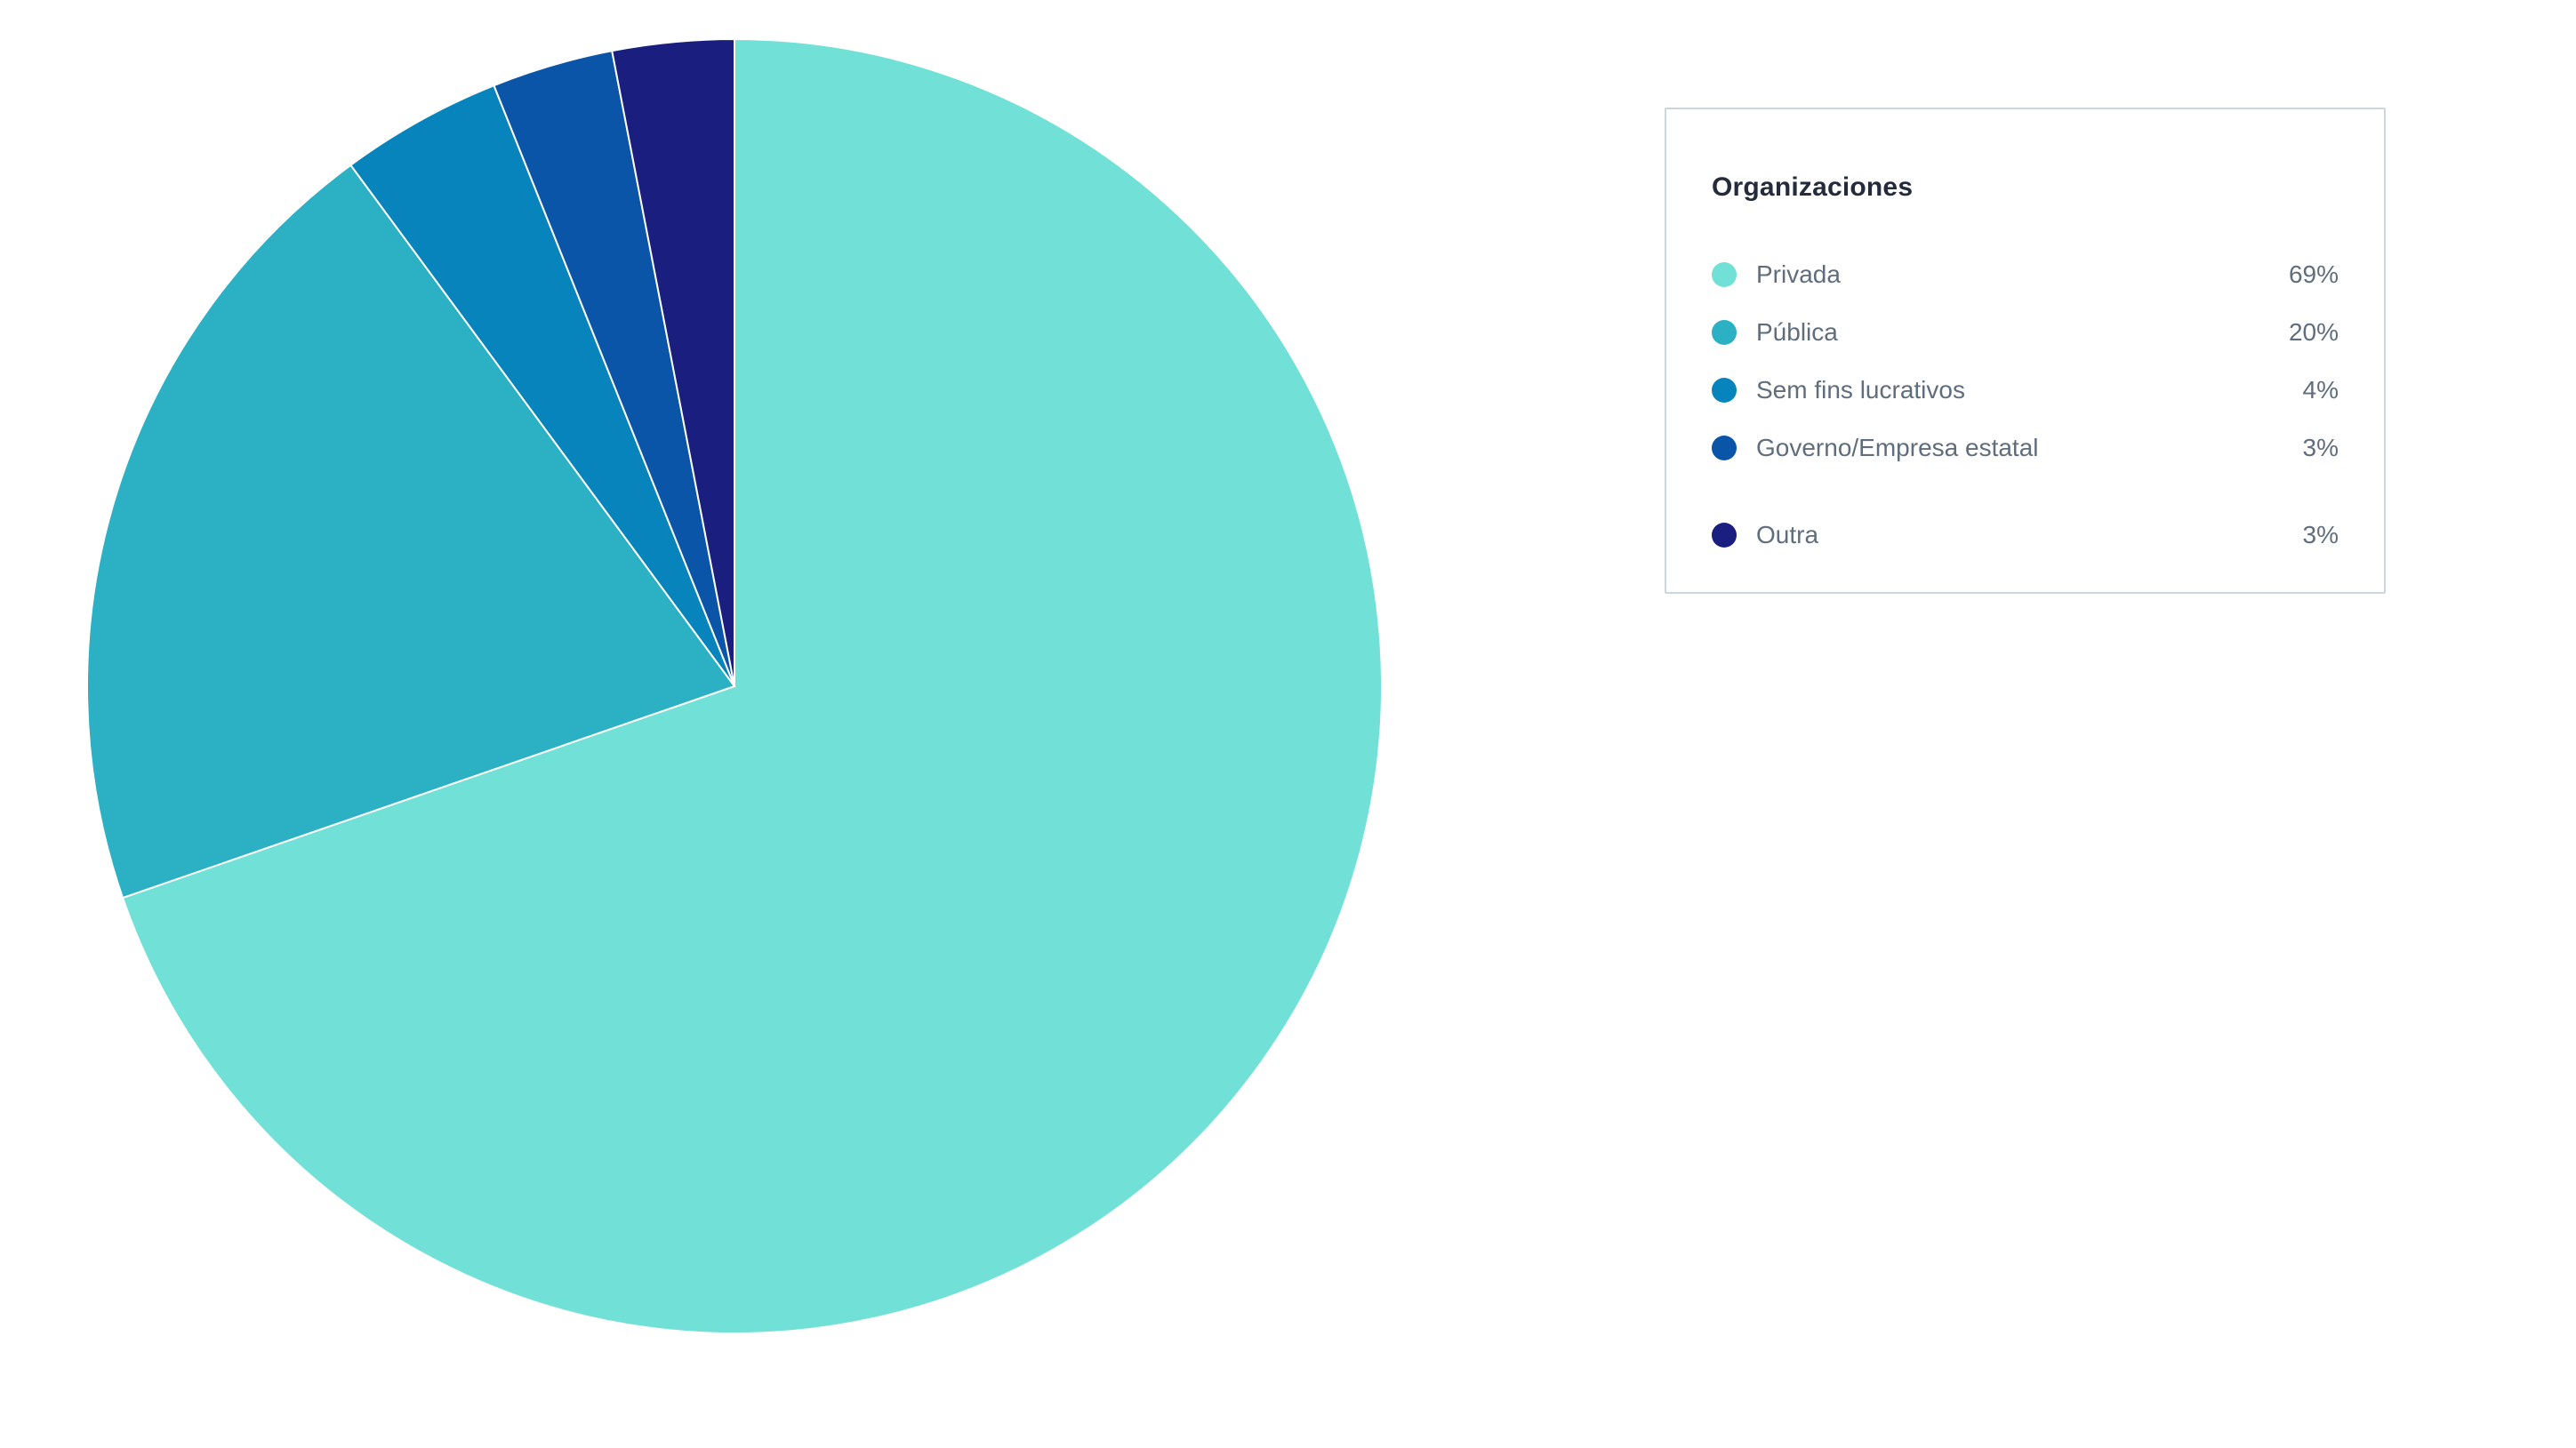  I want to click on legend-label: Governo/Empresa estatal, so click(1897, 447).